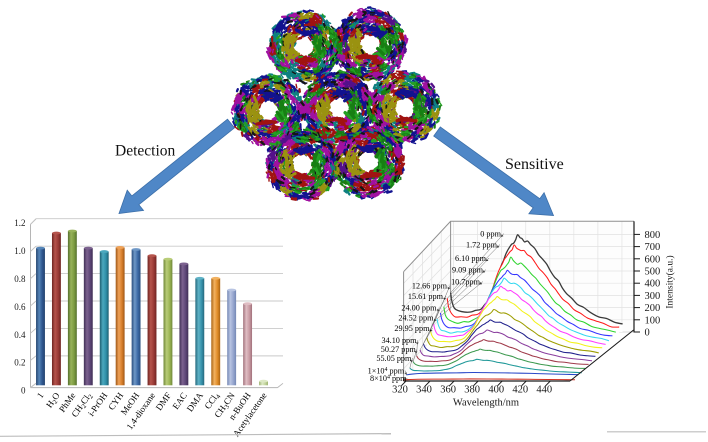 Image resolution: width=708 pixels, height=442 pixels. What do you see at coordinates (491, 234) in the screenshot?
I see `svg-text: 0 ppm.` at bounding box center [491, 234].